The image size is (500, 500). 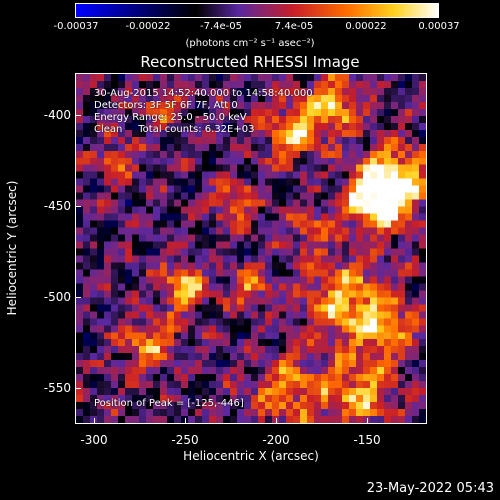 What do you see at coordinates (250, 62) in the screenshot?
I see `plot-title: Reconstructed RHESSI Image` at bounding box center [250, 62].